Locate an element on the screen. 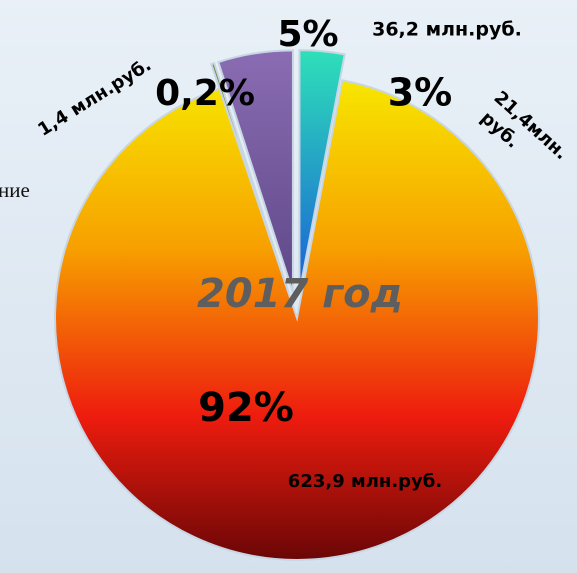  amount-label: 36,2 млн.руб. is located at coordinates (447, 30).